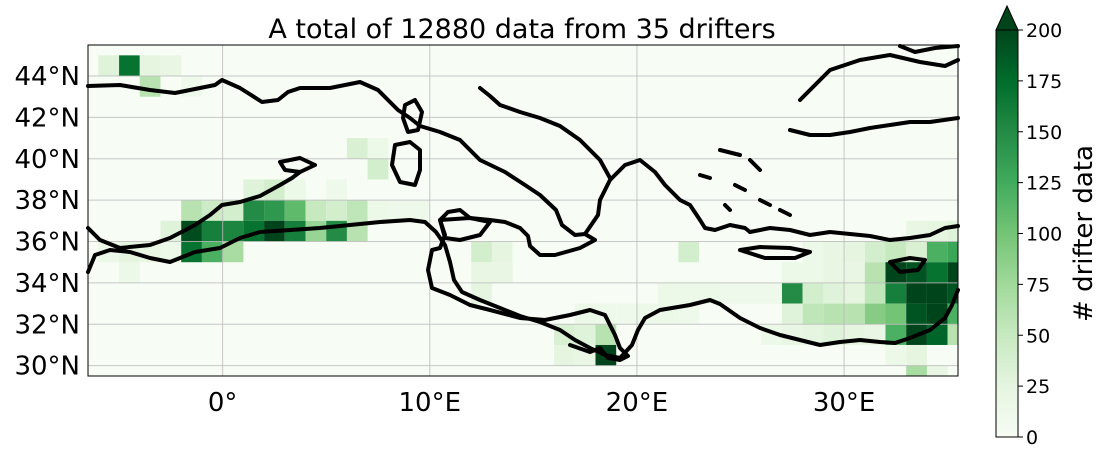  What do you see at coordinates (854, 233) in the screenshot?
I see `coastline-turkey` at bounding box center [854, 233].